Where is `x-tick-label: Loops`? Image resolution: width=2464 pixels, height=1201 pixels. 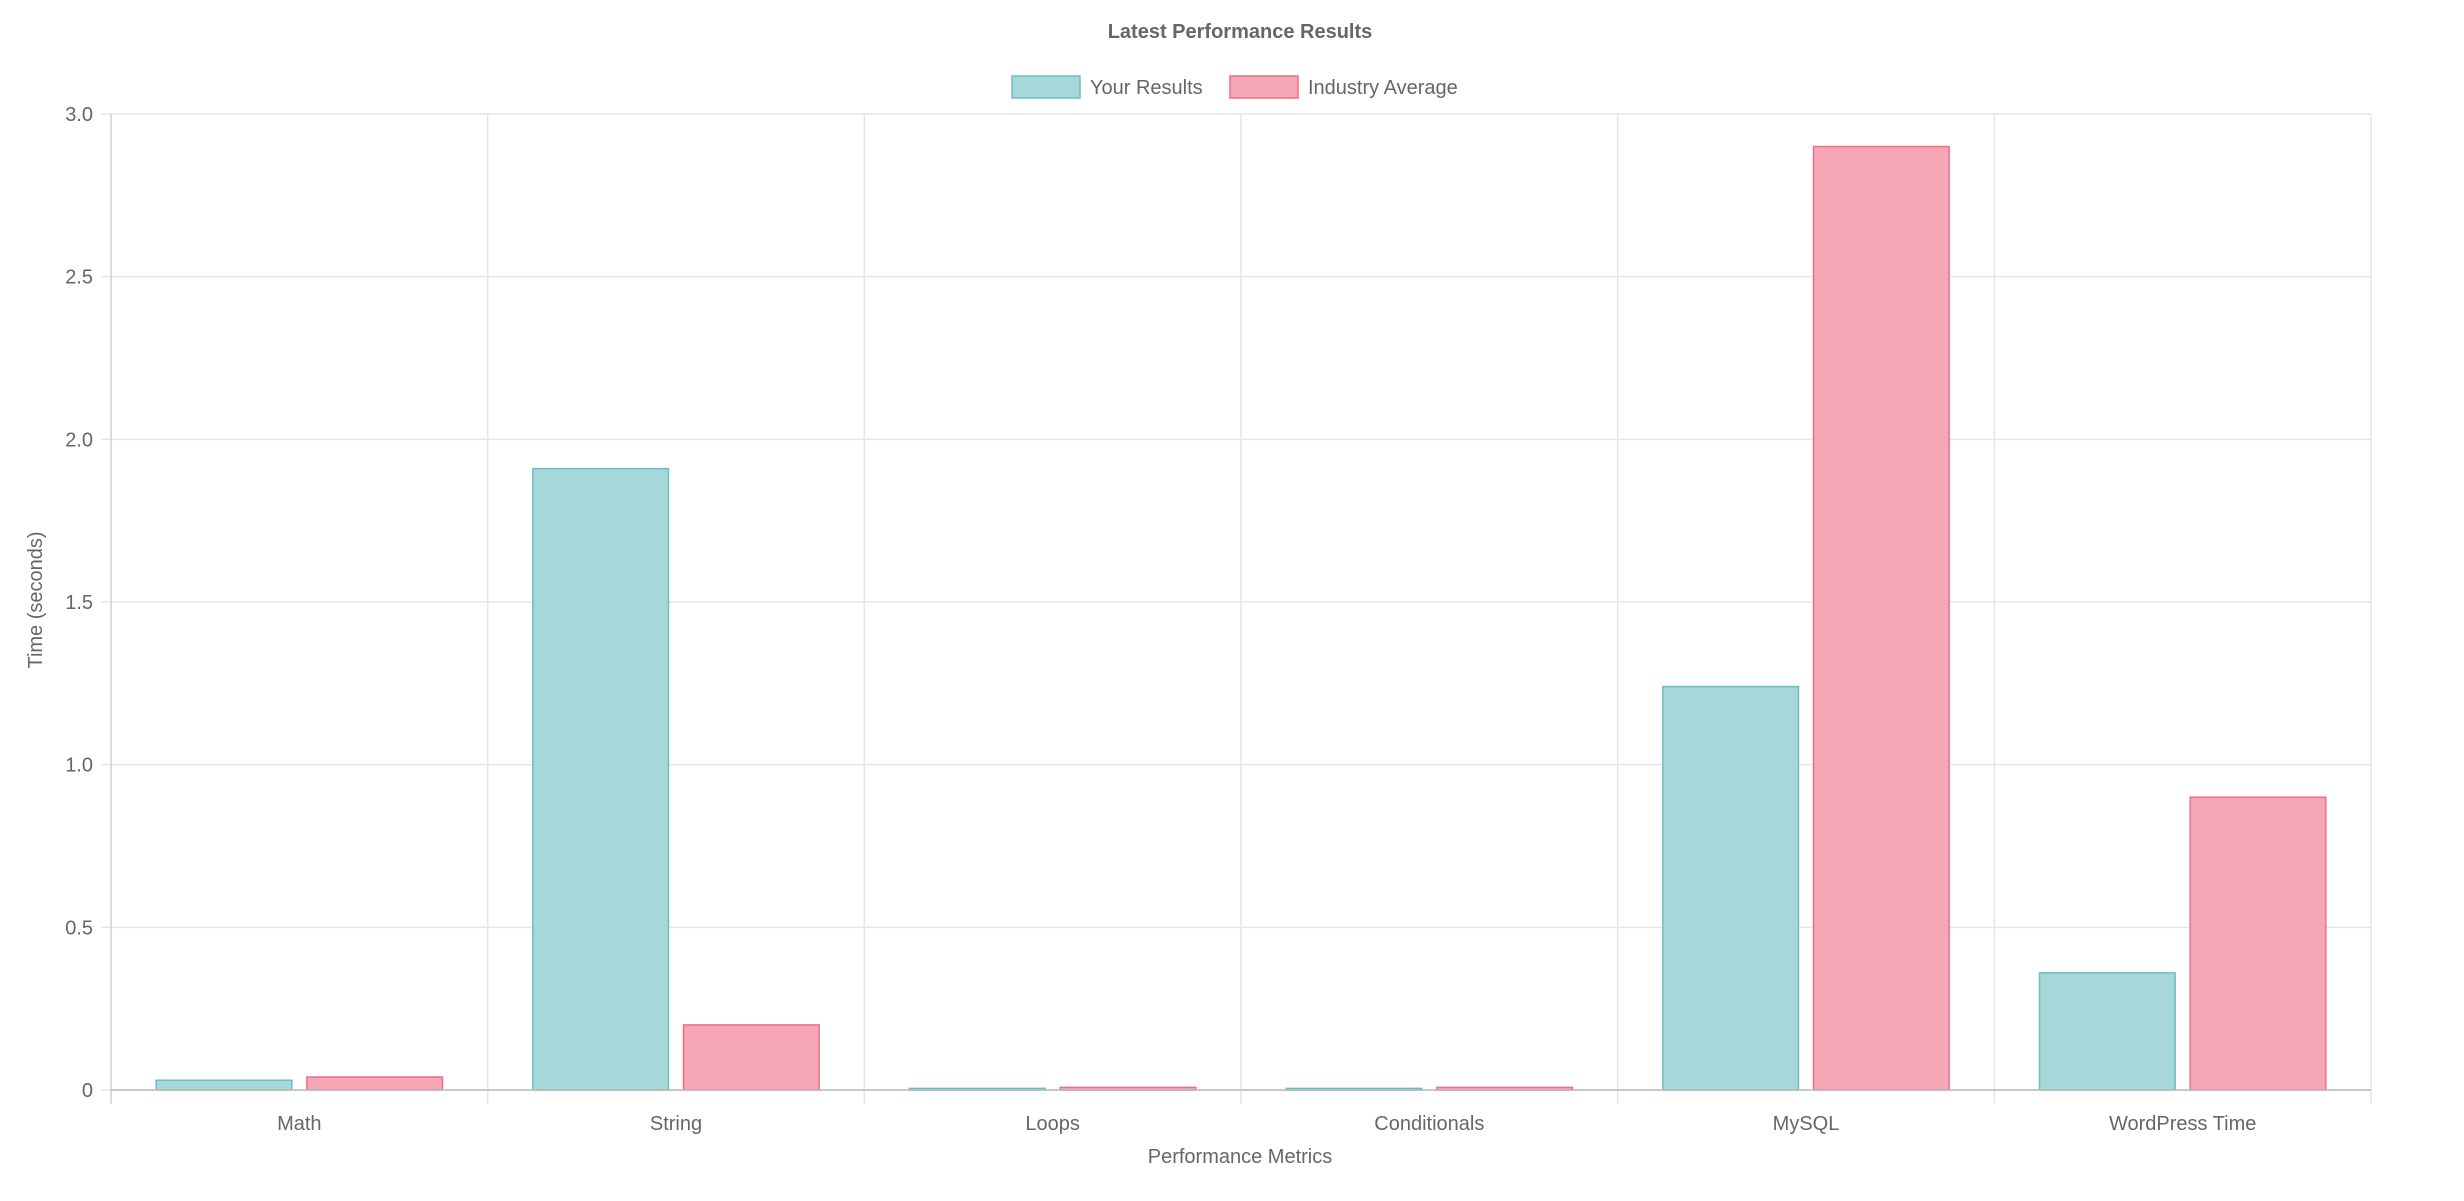 x-tick-label: Loops is located at coordinates (1052, 1124).